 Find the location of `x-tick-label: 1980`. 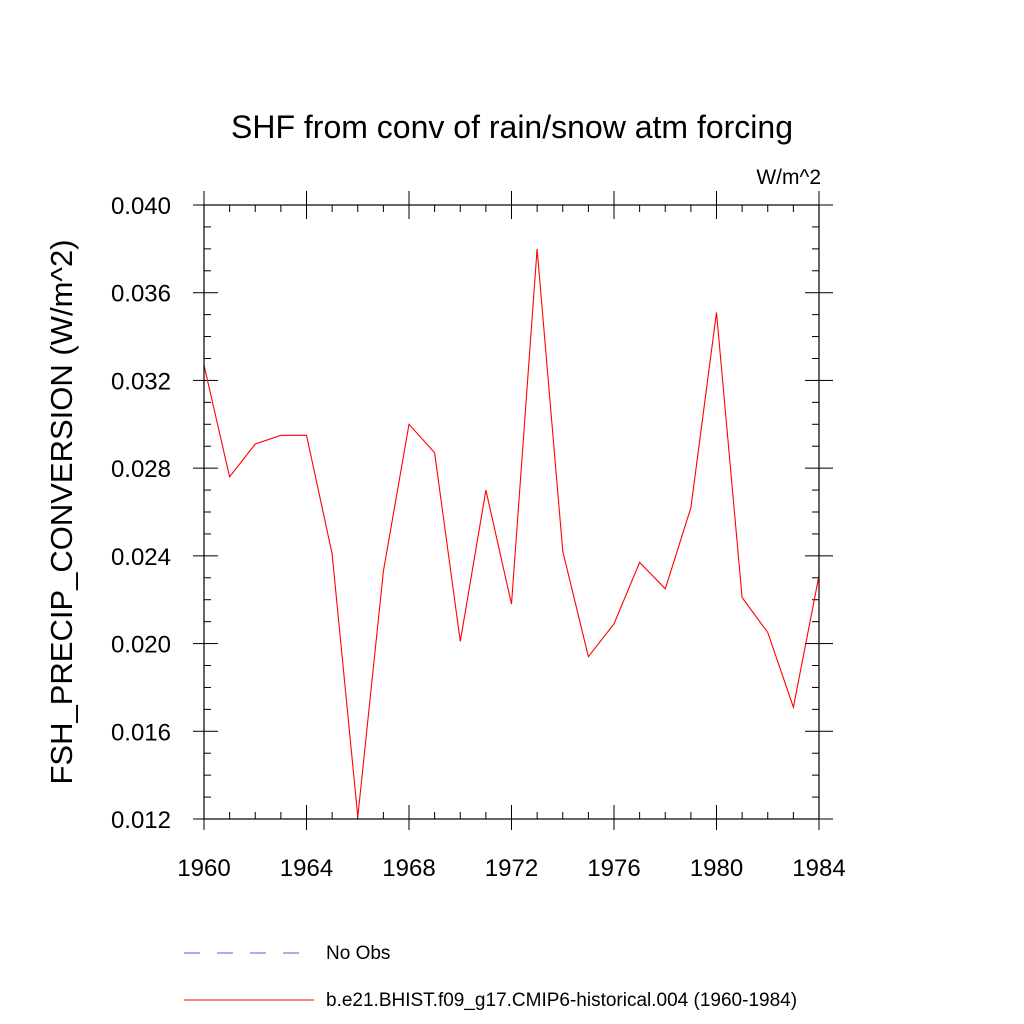

x-tick-label: 1980 is located at coordinates (716, 868).